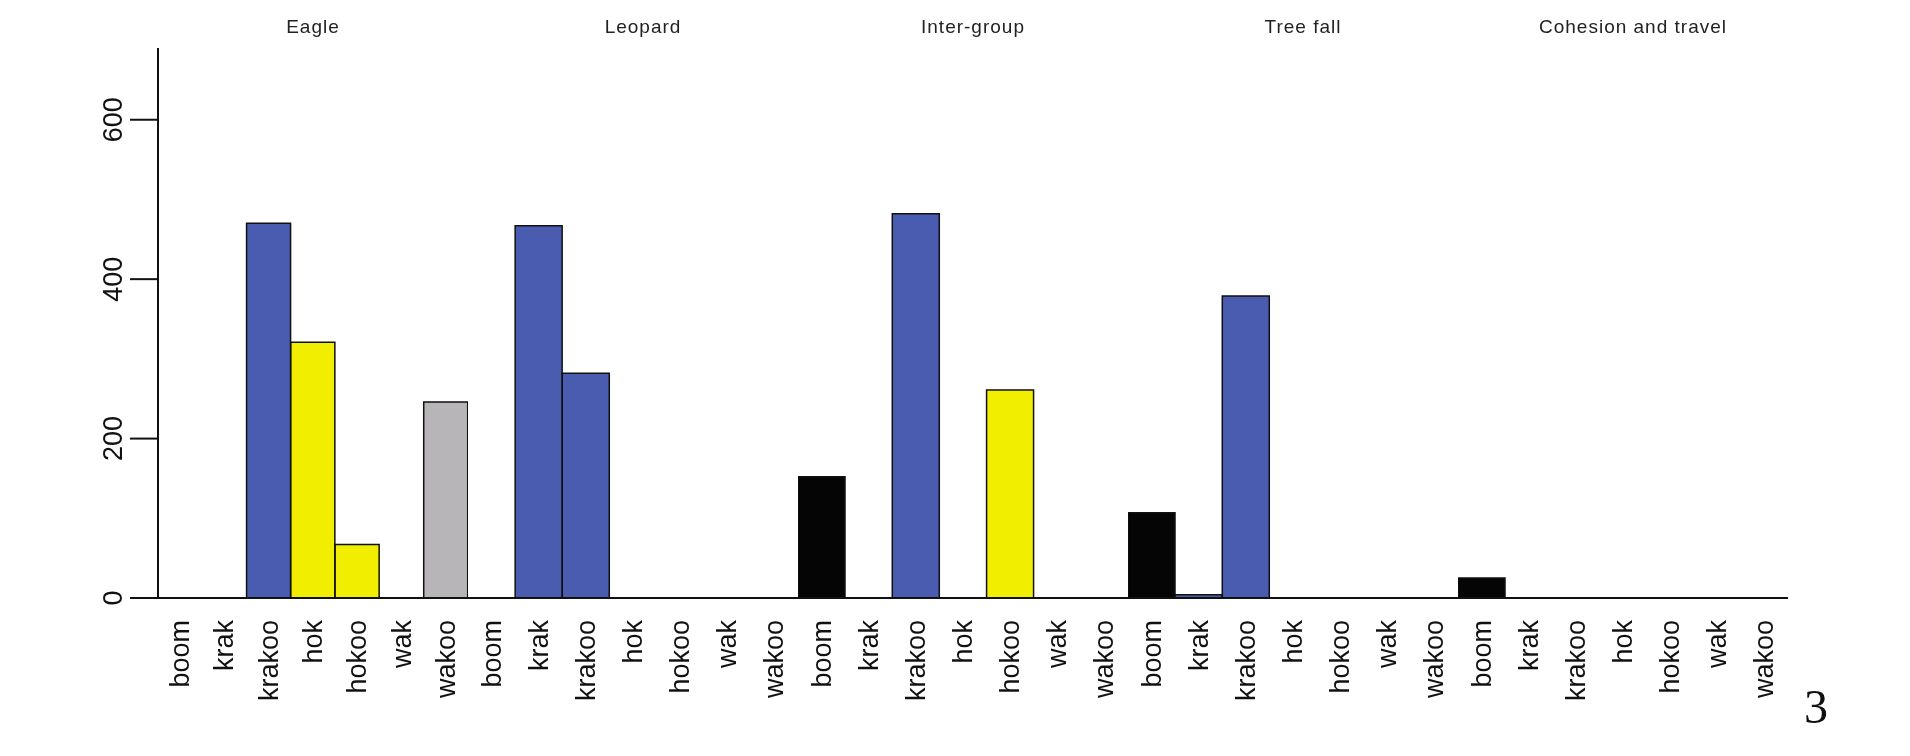  What do you see at coordinates (113, 598) in the screenshot?
I see `y-tick-label: 0` at bounding box center [113, 598].